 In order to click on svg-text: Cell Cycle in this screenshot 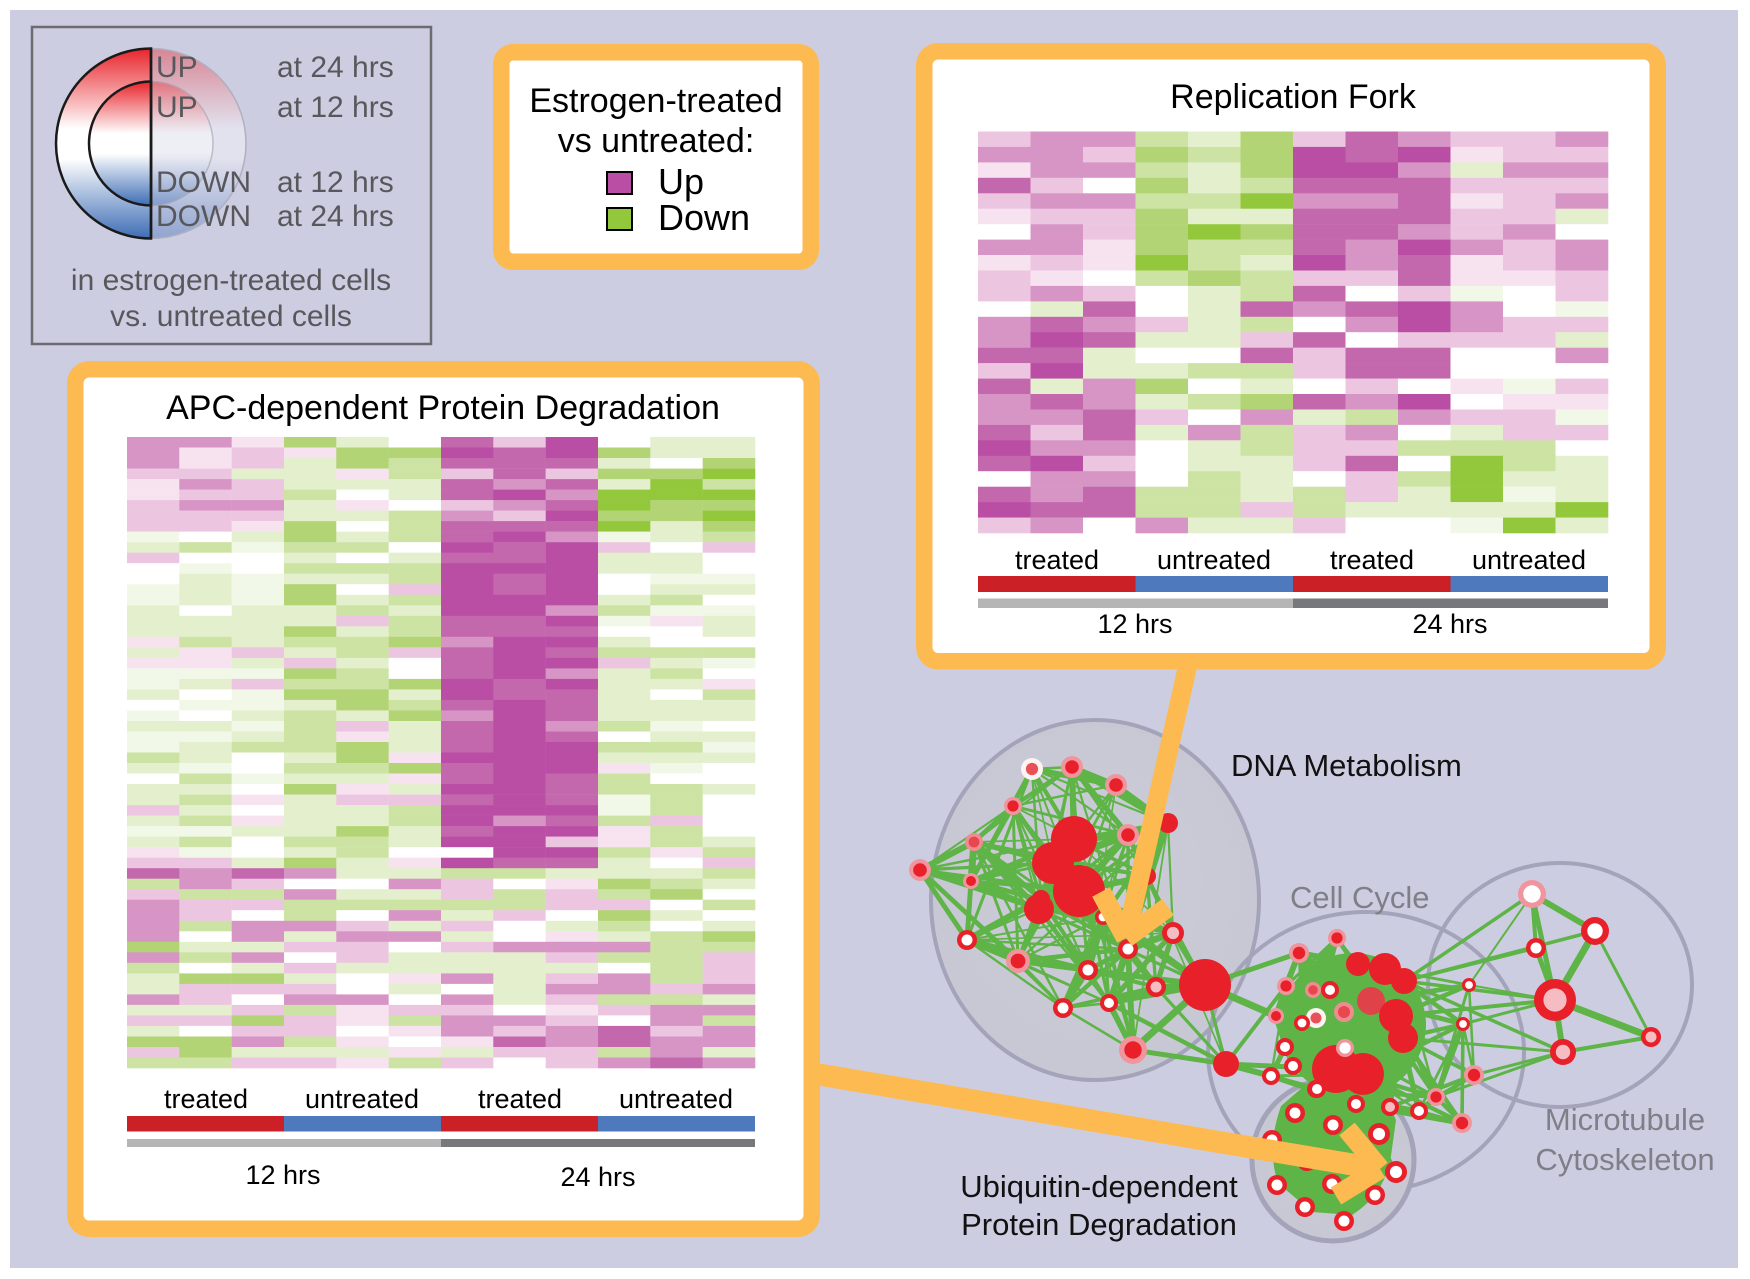, I will do `click(1360, 897)`.